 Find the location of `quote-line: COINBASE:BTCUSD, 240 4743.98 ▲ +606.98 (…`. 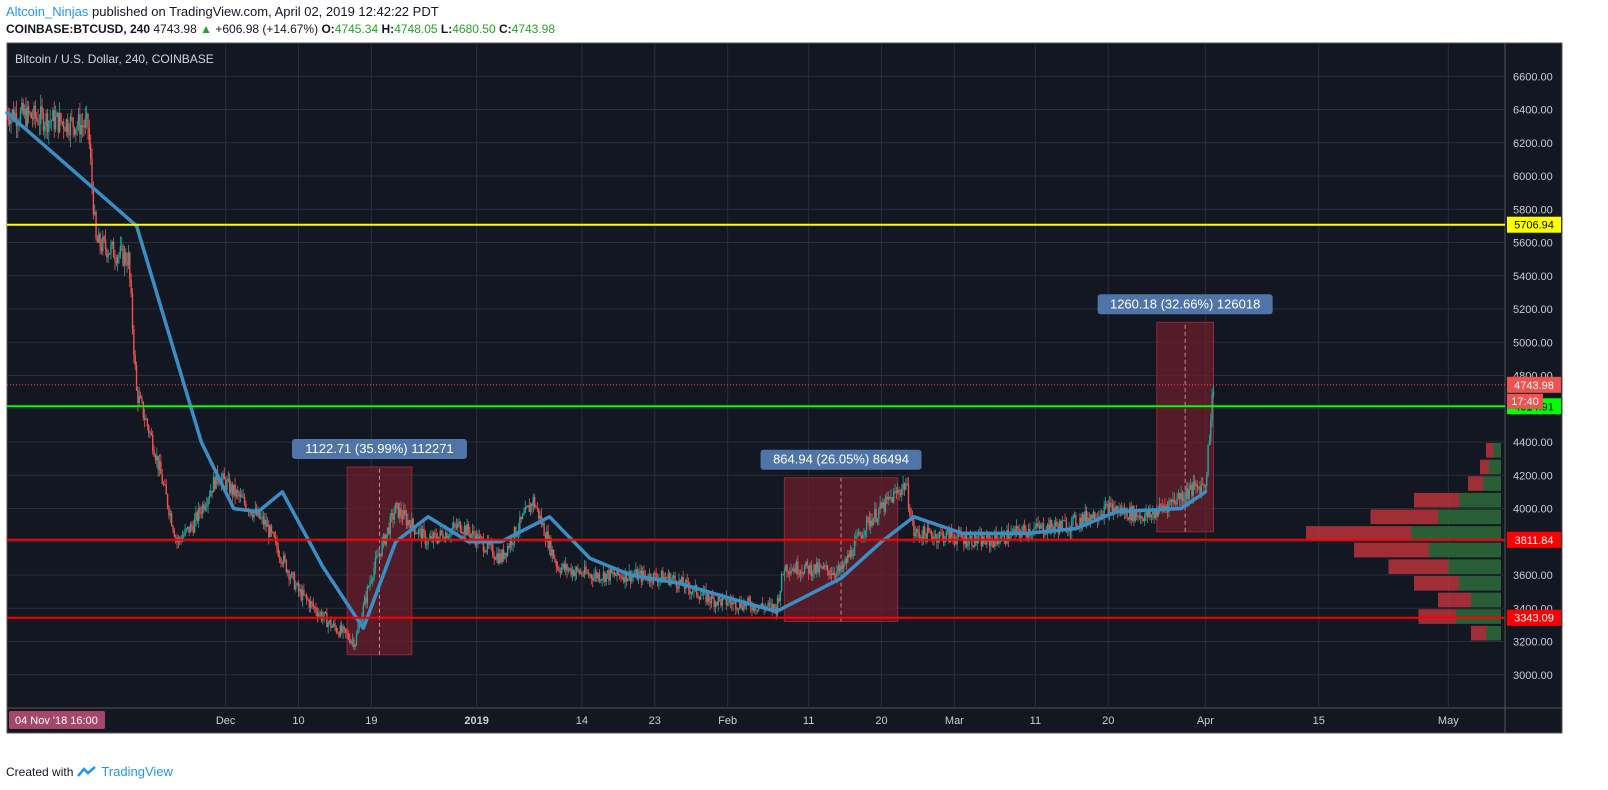

quote-line: COINBASE:BTCUSD, 240 4743.98 ▲ +606.98 (… is located at coordinates (280, 29).